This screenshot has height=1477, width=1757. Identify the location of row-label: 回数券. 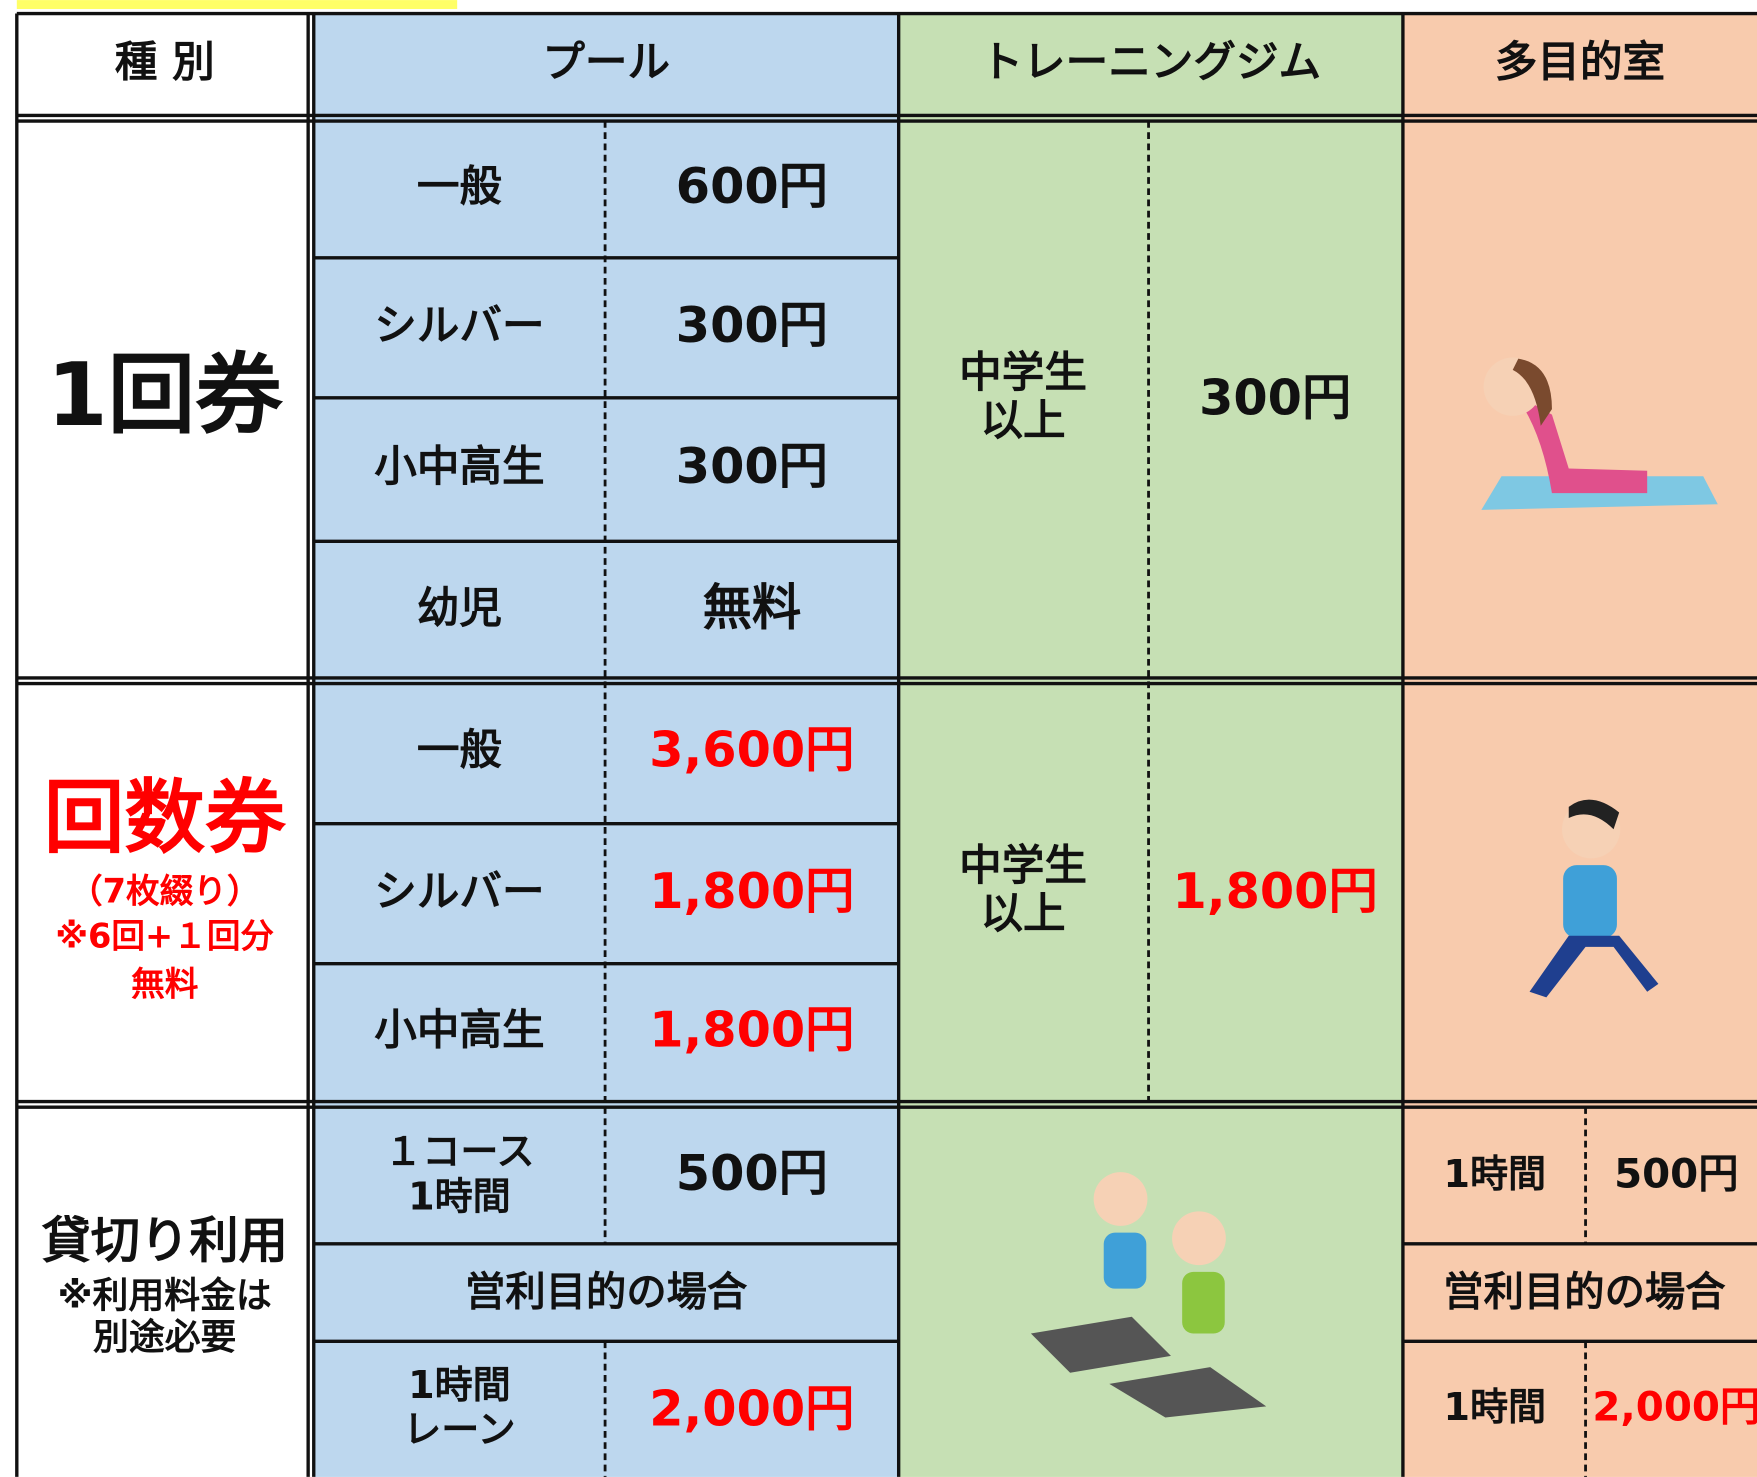
(165, 819).